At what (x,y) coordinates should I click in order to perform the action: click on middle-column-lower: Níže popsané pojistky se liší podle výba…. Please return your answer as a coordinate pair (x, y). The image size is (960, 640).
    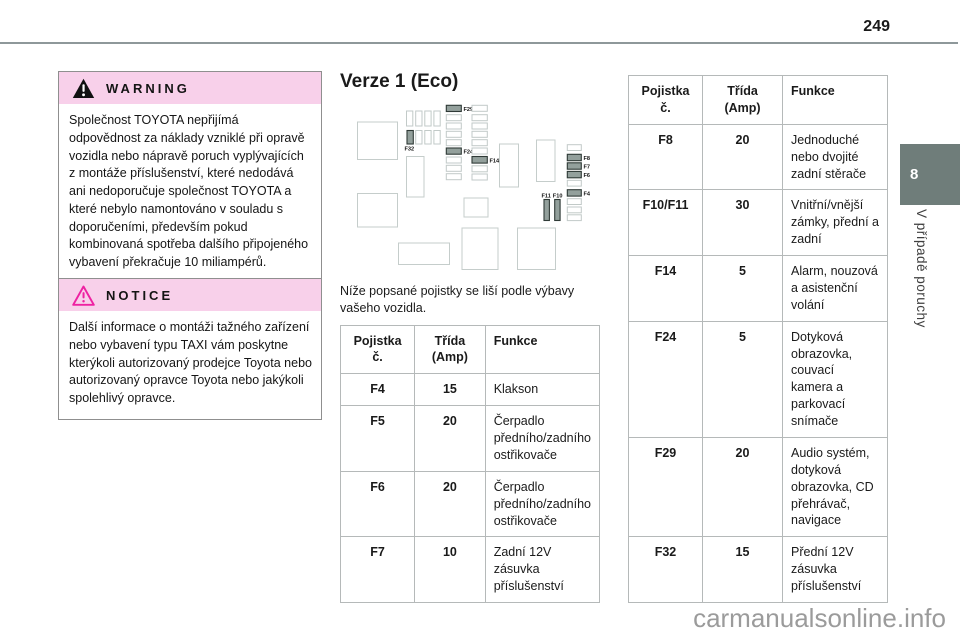
    Looking at the image, I should click on (470, 443).